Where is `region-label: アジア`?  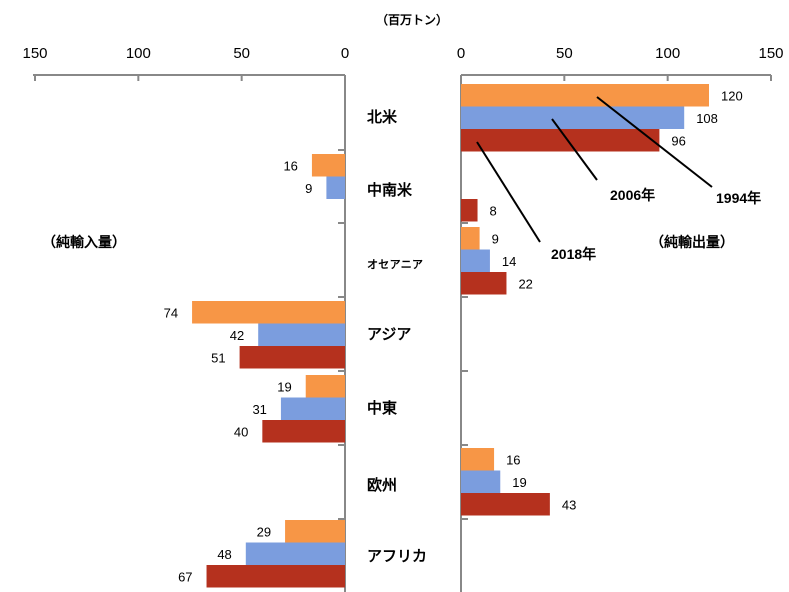
region-label: アジア is located at coordinates (389, 334).